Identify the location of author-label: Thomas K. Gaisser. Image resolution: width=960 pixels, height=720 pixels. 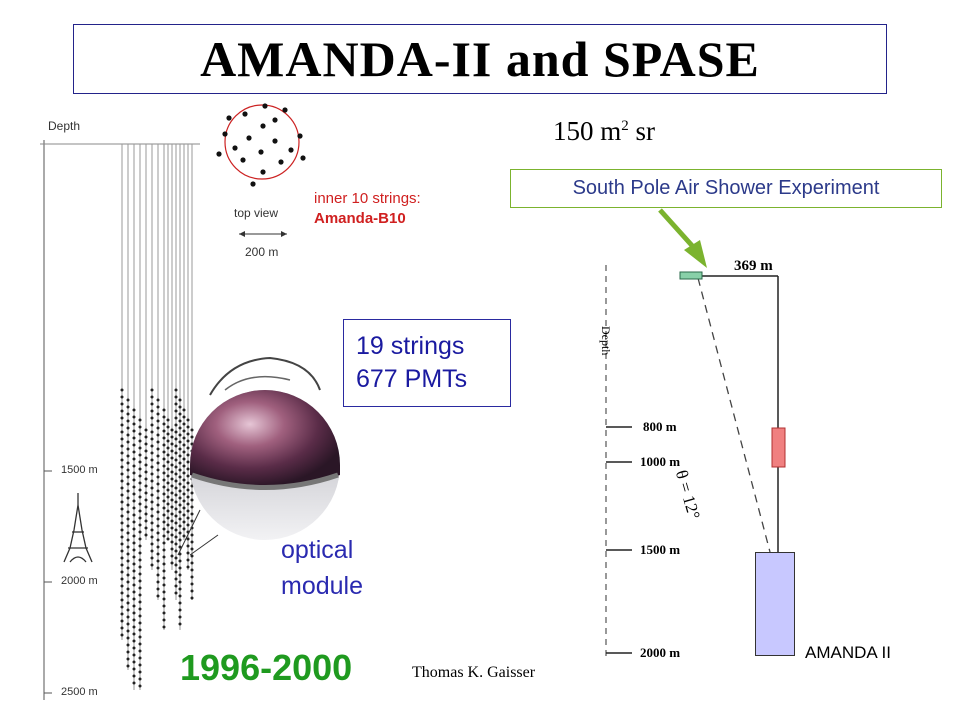
(474, 672).